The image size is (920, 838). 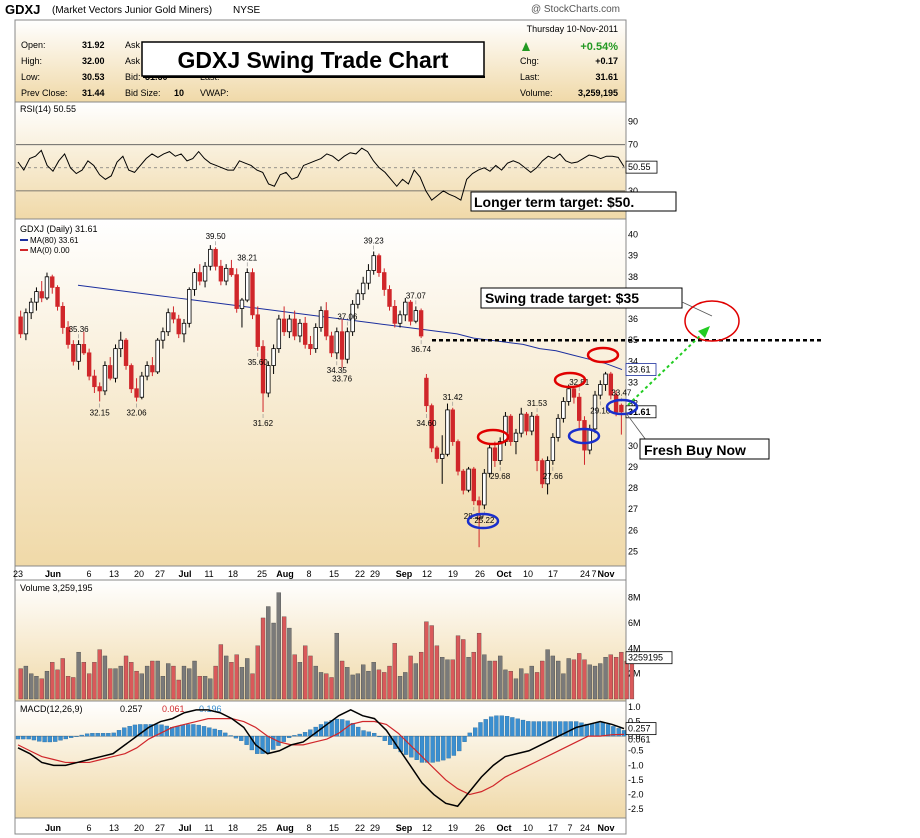 I want to click on date-label: 29, so click(x=375, y=574).